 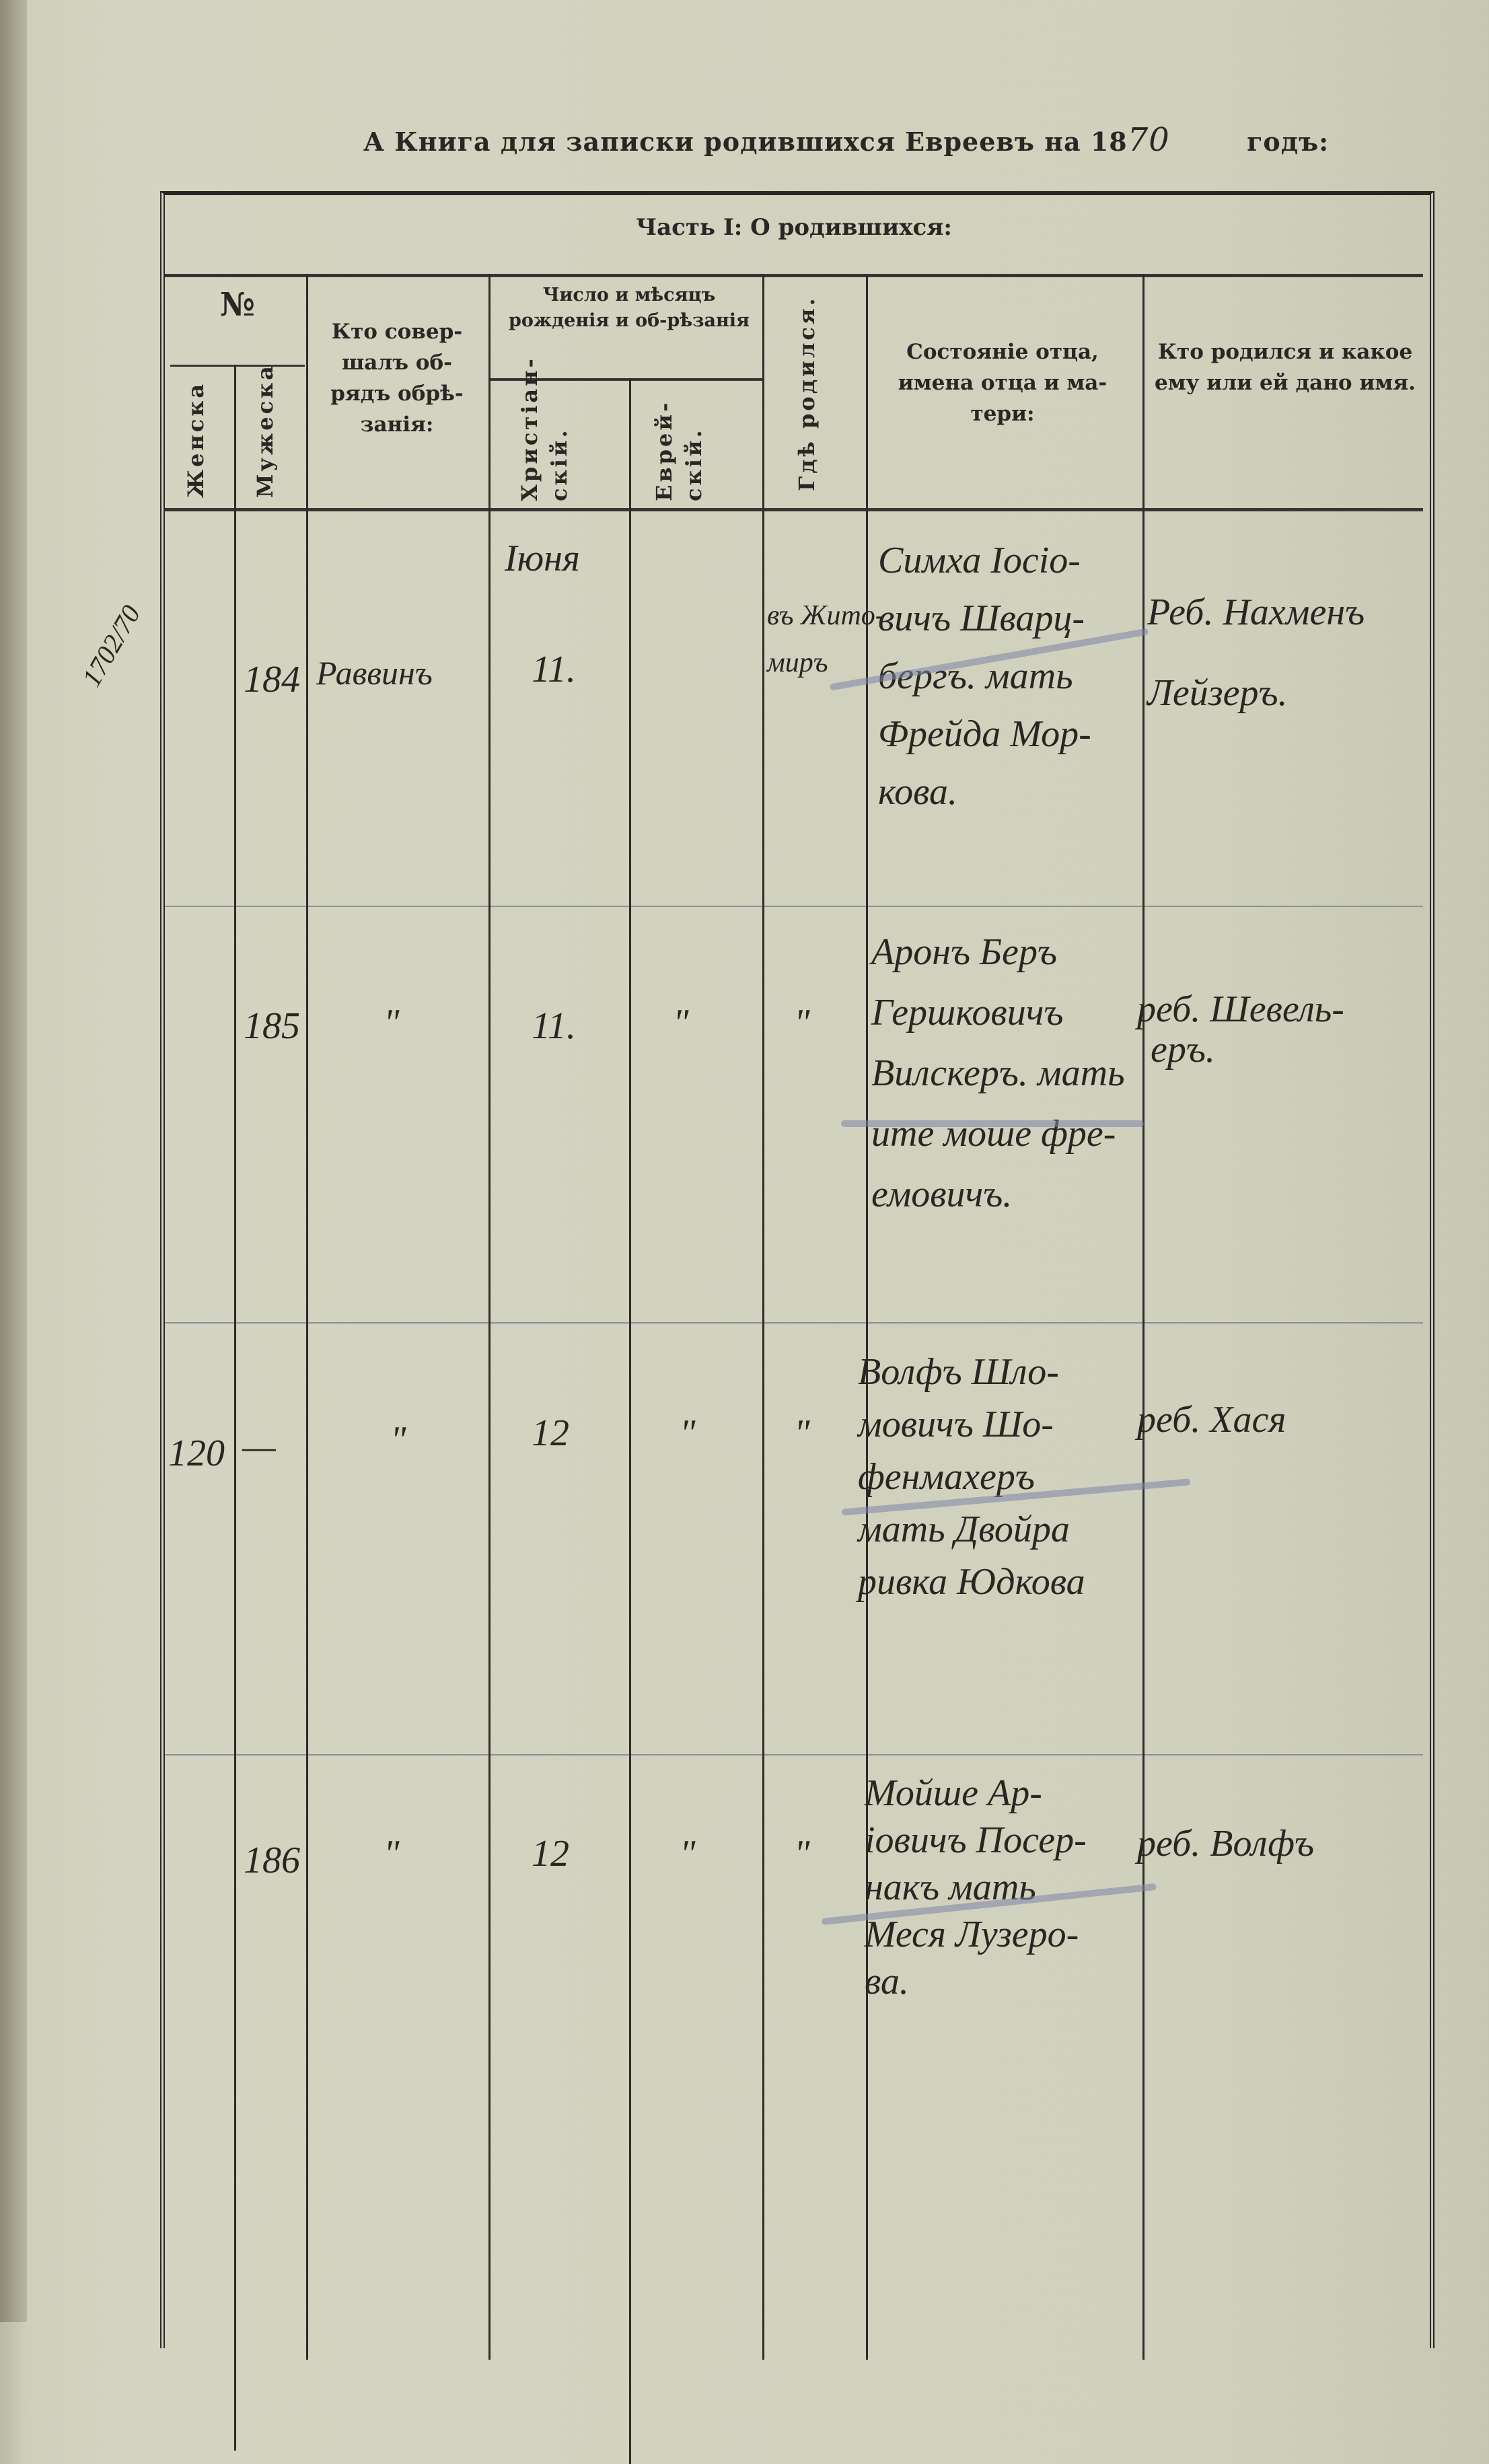 What do you see at coordinates (1256, 612) in the screenshot?
I see `child-line: Реб. Нахменъ` at bounding box center [1256, 612].